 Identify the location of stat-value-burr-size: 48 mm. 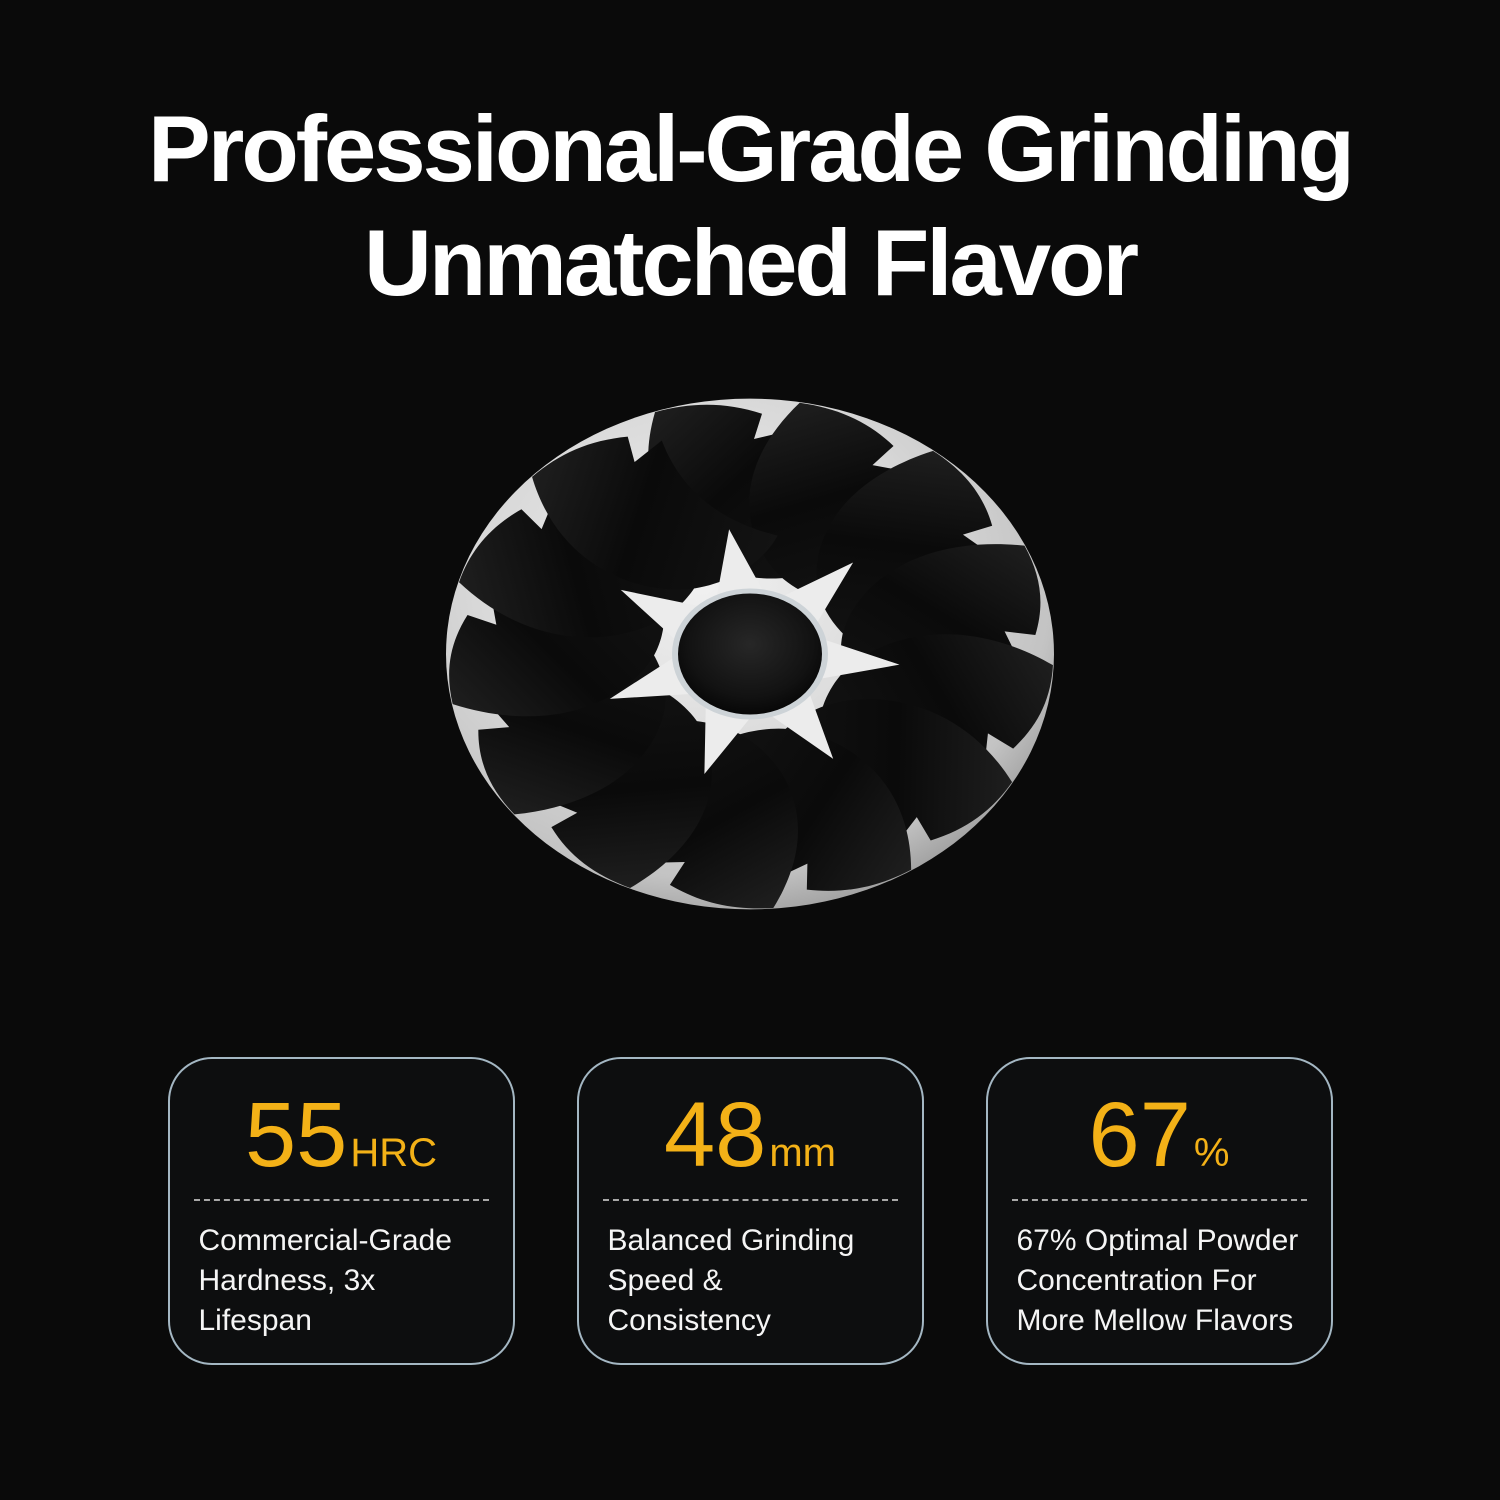
(750, 1135).